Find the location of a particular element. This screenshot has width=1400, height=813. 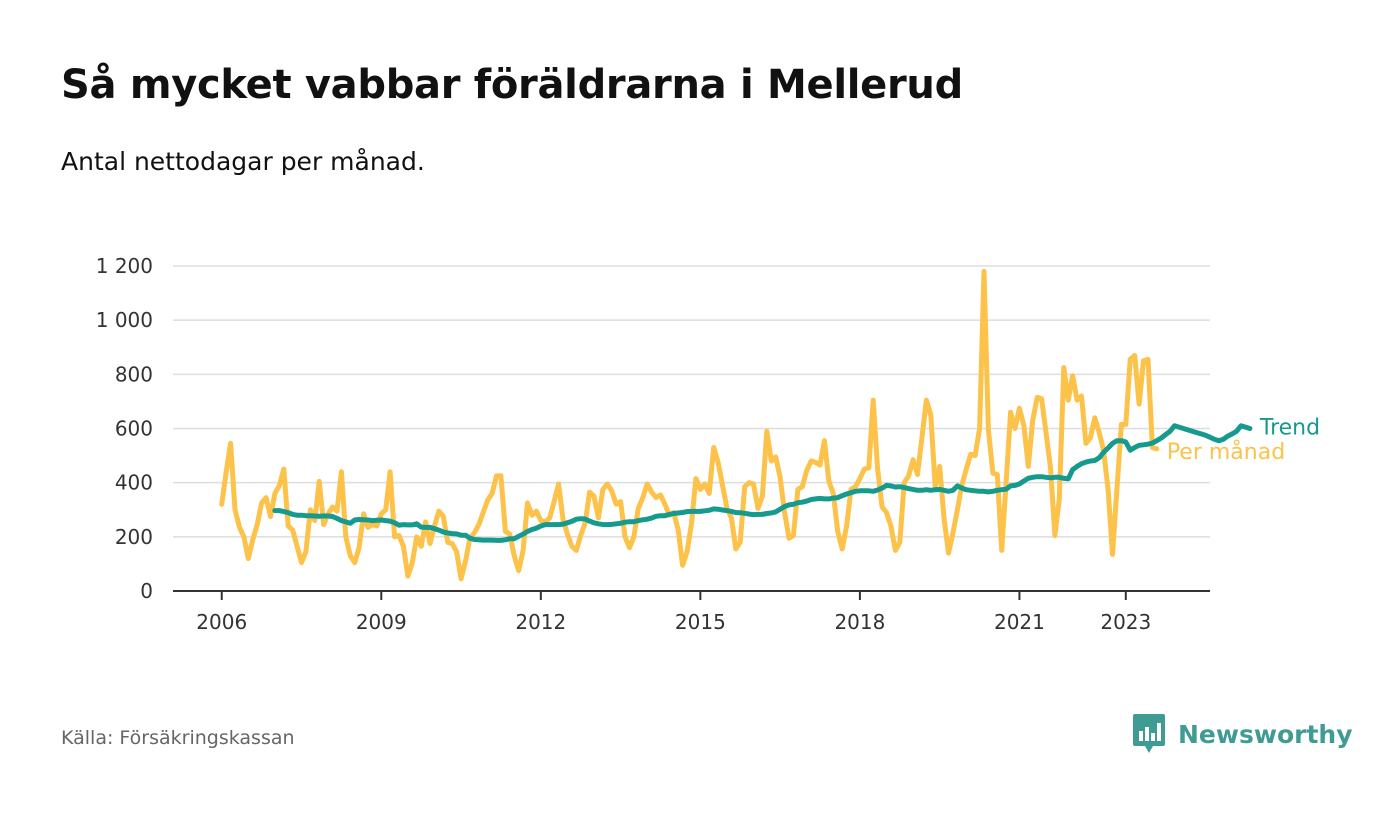

source-note: Källa: Försäkringskassan is located at coordinates (178, 738).